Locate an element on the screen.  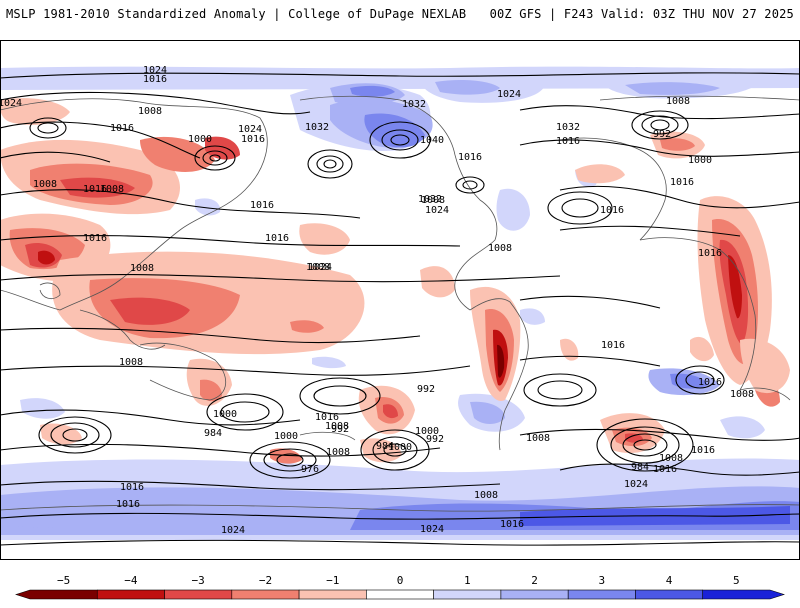
isobar-label: 992 is located at coordinates (426, 389).